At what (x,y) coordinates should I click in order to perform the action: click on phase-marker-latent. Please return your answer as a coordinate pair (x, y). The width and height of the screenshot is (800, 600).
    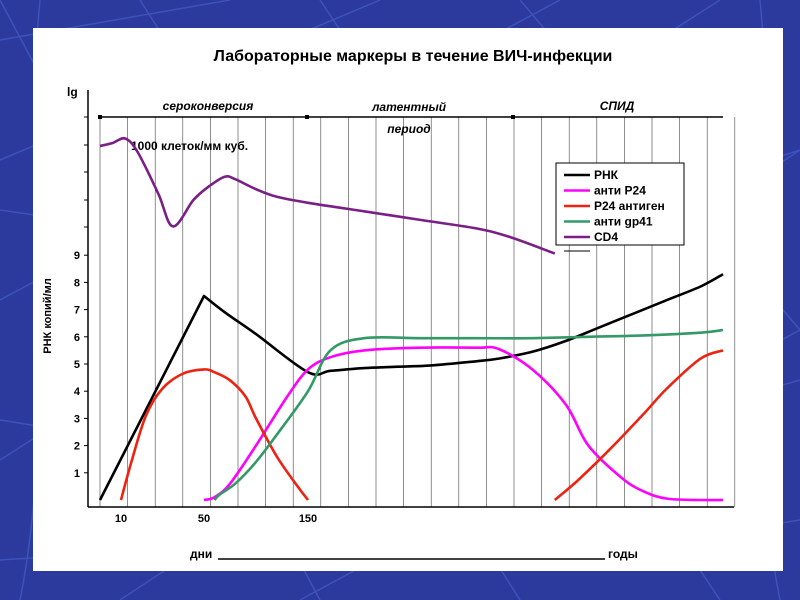
    Looking at the image, I should click on (307, 117).